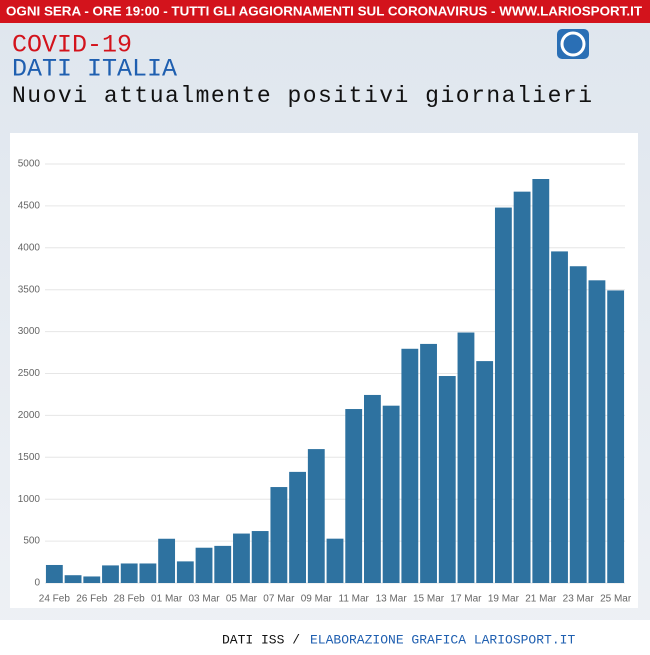 This screenshot has height=655, width=650. I want to click on subtitle: DATI ITALIA, so click(94, 69).